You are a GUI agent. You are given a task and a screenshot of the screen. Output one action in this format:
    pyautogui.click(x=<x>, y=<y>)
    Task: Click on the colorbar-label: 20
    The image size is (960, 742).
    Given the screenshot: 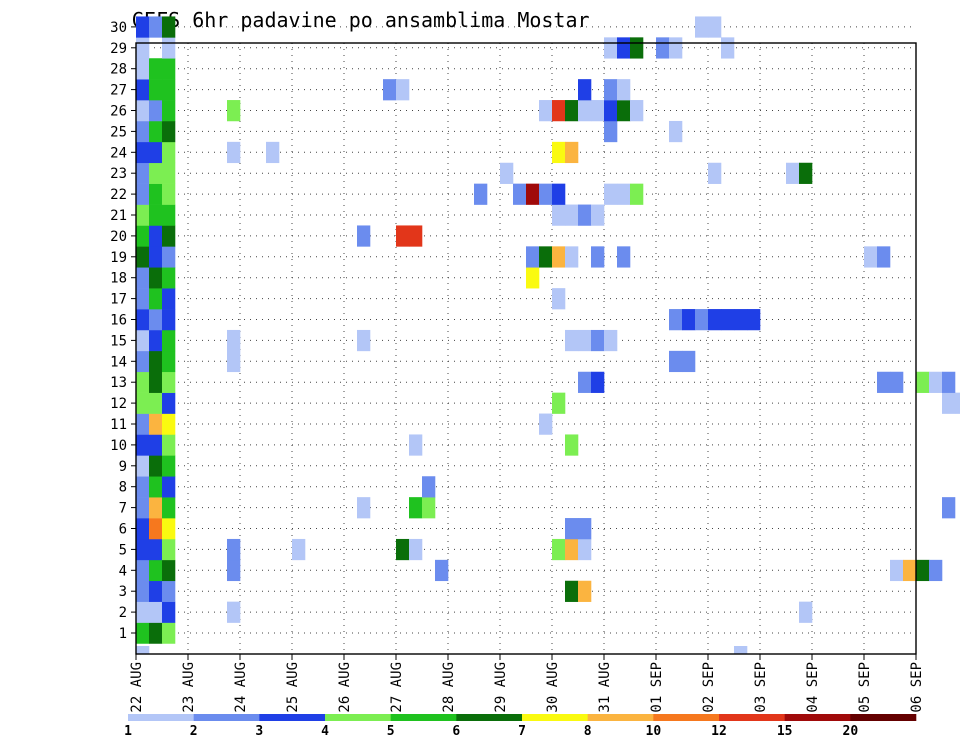 What is the action you would take?
    pyautogui.click(x=851, y=731)
    